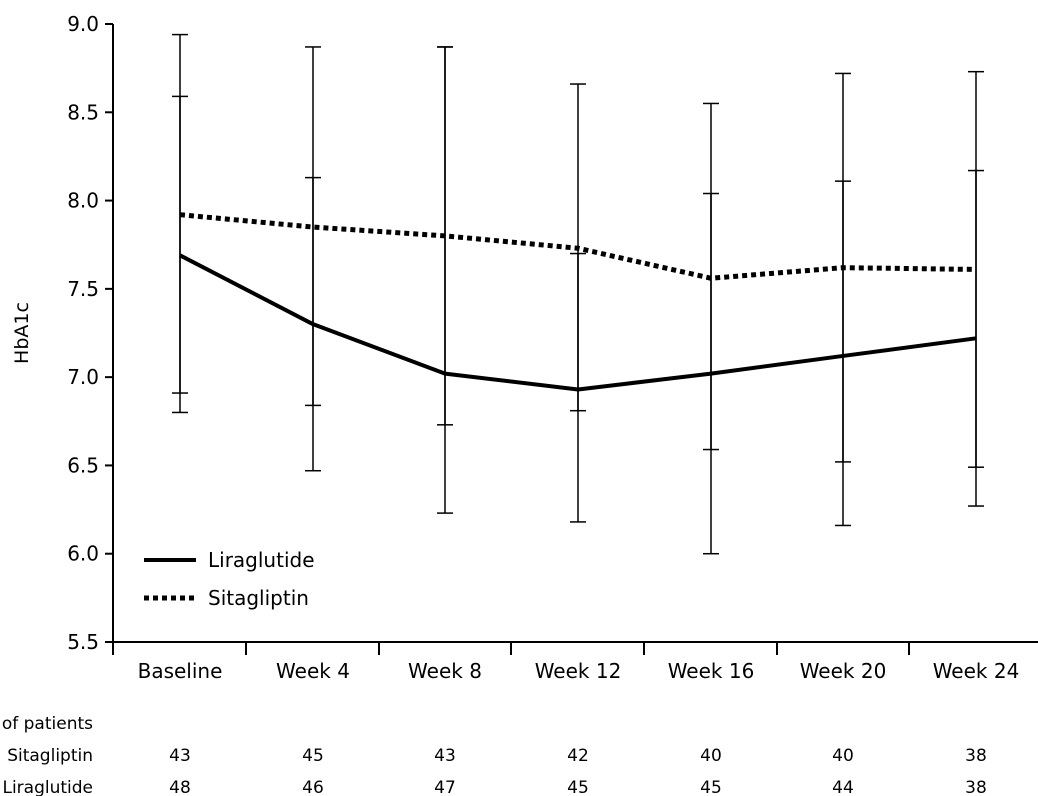  Describe the element at coordinates (261, 560) in the screenshot. I see `legend-label: Liraglutide` at that location.